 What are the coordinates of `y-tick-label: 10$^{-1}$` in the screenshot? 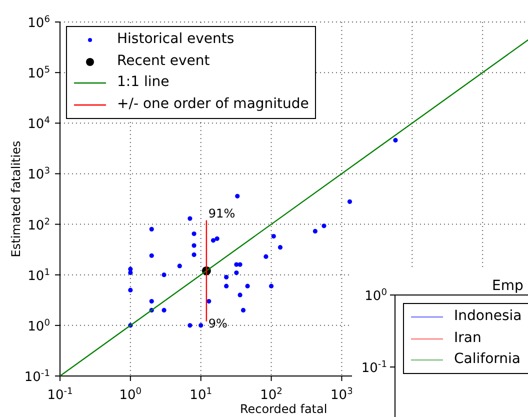 It's located at (37, 377).